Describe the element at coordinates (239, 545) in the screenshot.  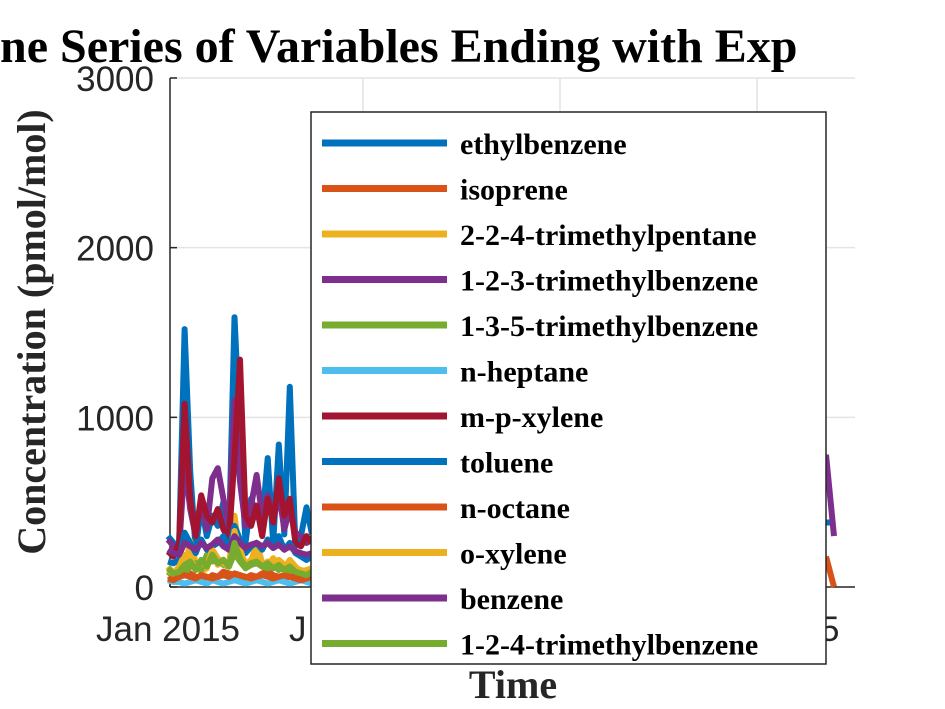
I see `series-line-benzene` at that location.